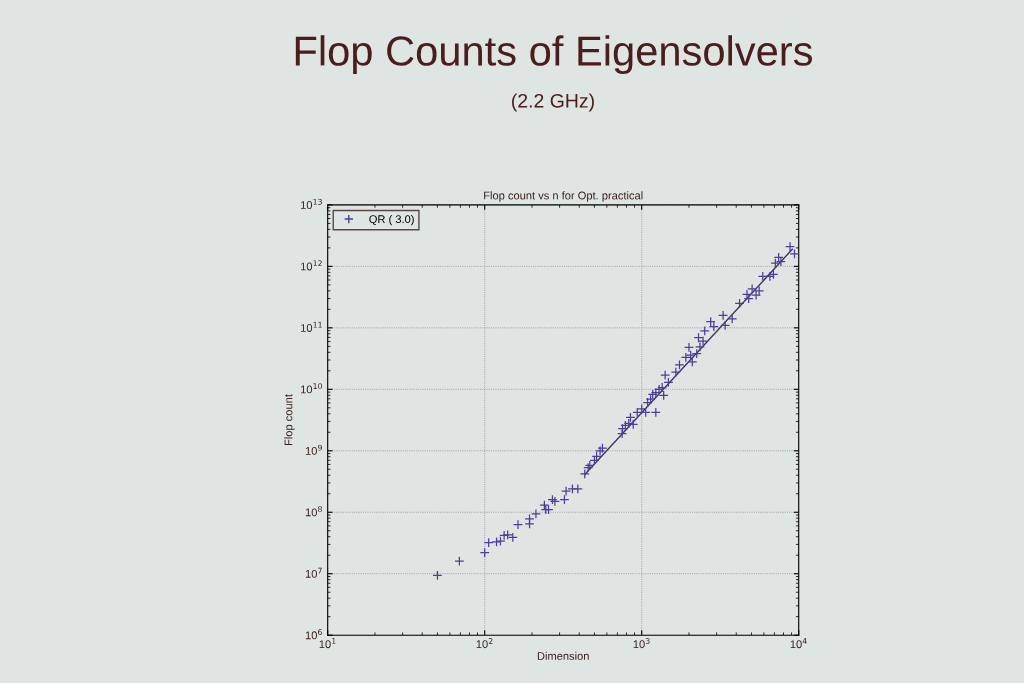 Image resolution: width=1024 pixels, height=683 pixels. I want to click on chart-title: Flop Counts of Eigensolvers, so click(554, 55).